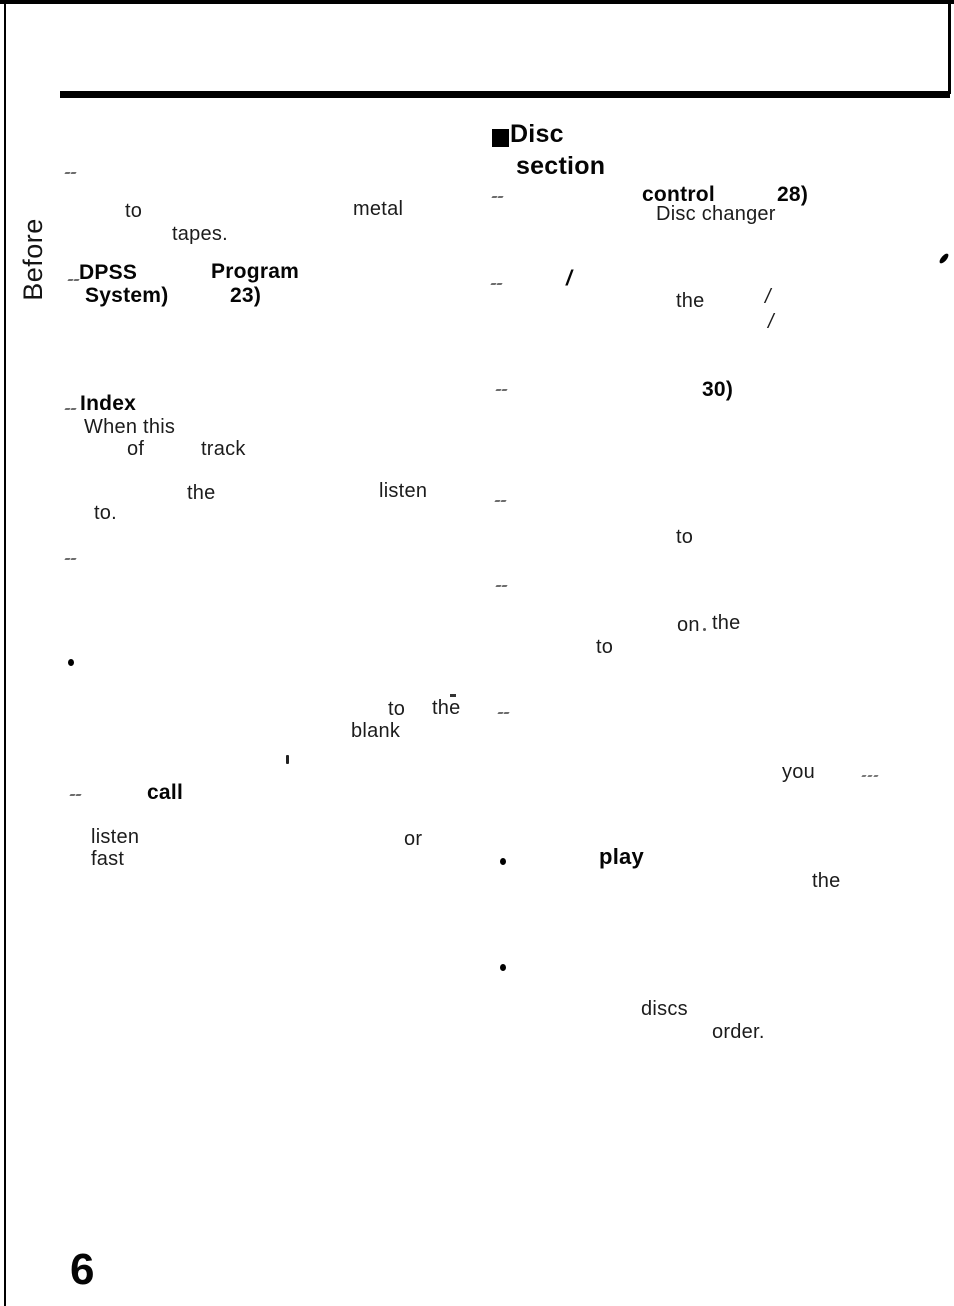 Image resolution: width=954 pixels, height=1306 pixels. What do you see at coordinates (798, 772) in the screenshot?
I see `text-fragment: you` at bounding box center [798, 772].